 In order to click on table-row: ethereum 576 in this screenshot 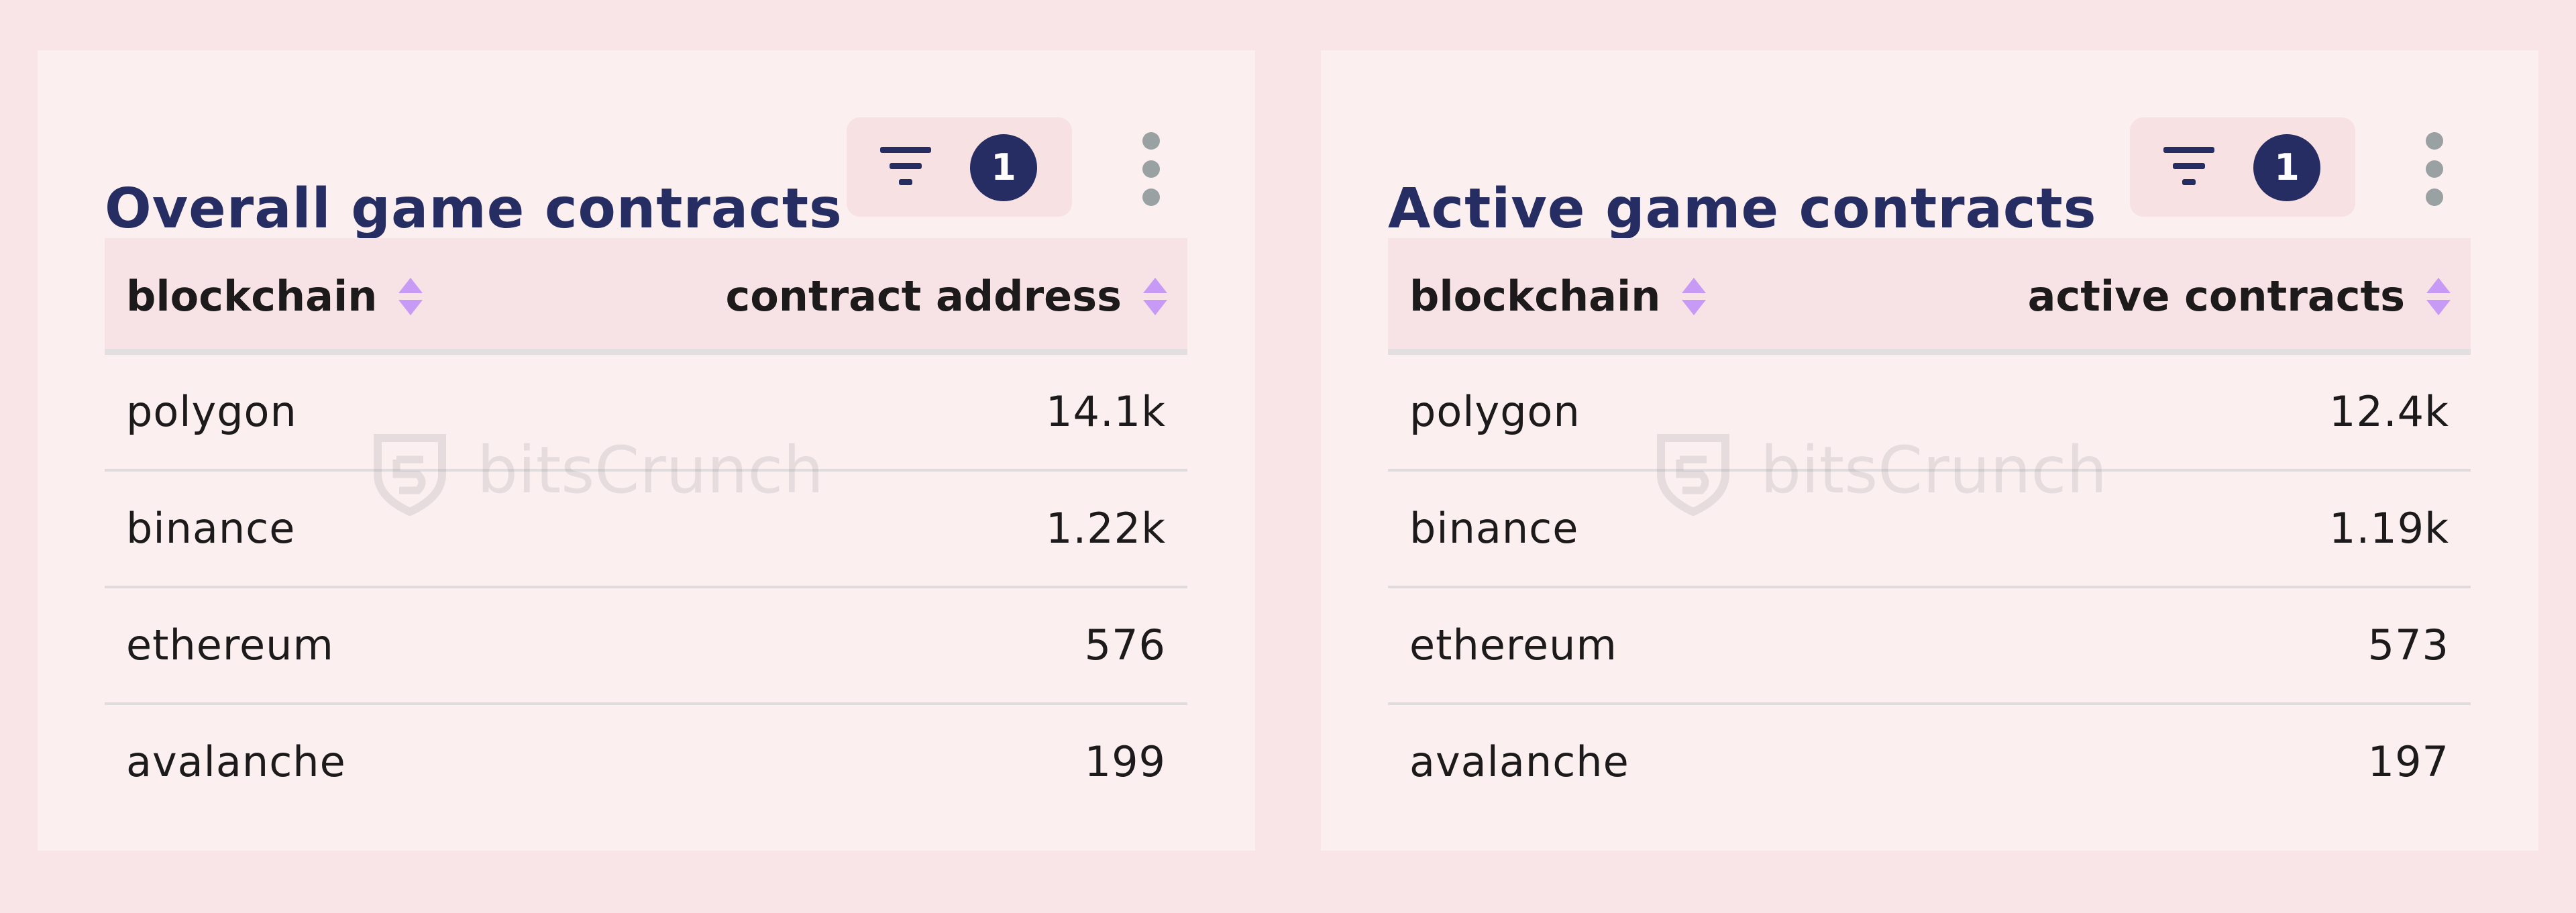, I will do `click(646, 647)`.